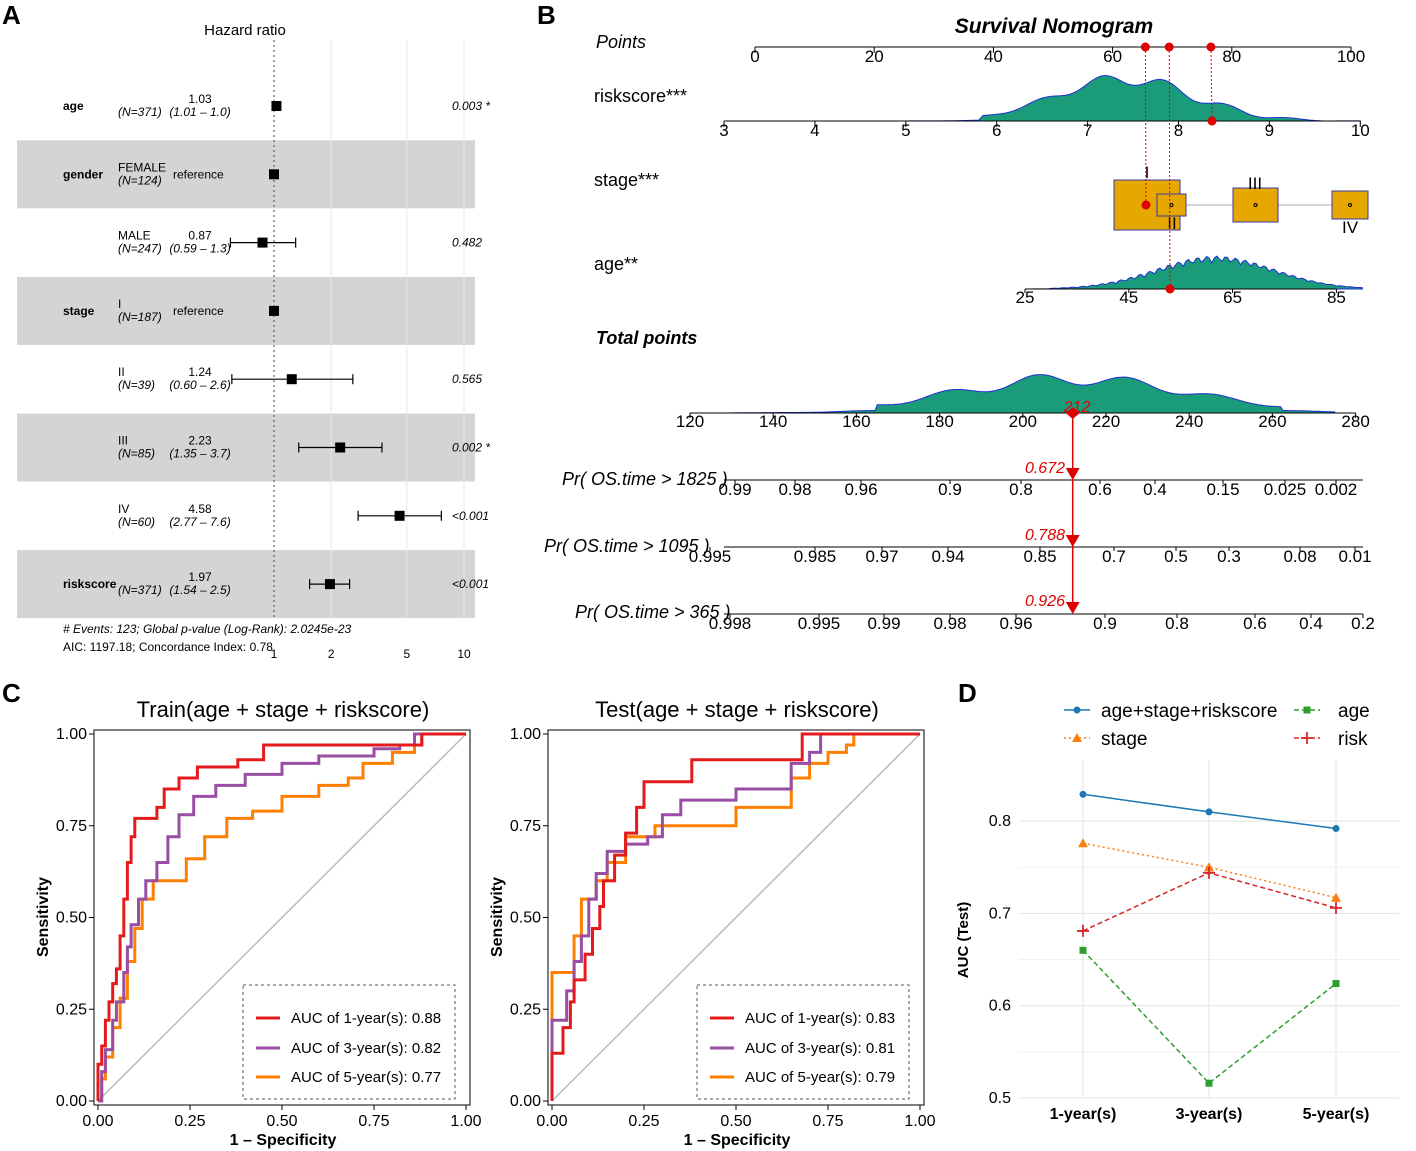 The height and width of the screenshot is (1151, 1416). I want to click on forest-ci: (0.60 – 2.6), so click(199, 385).